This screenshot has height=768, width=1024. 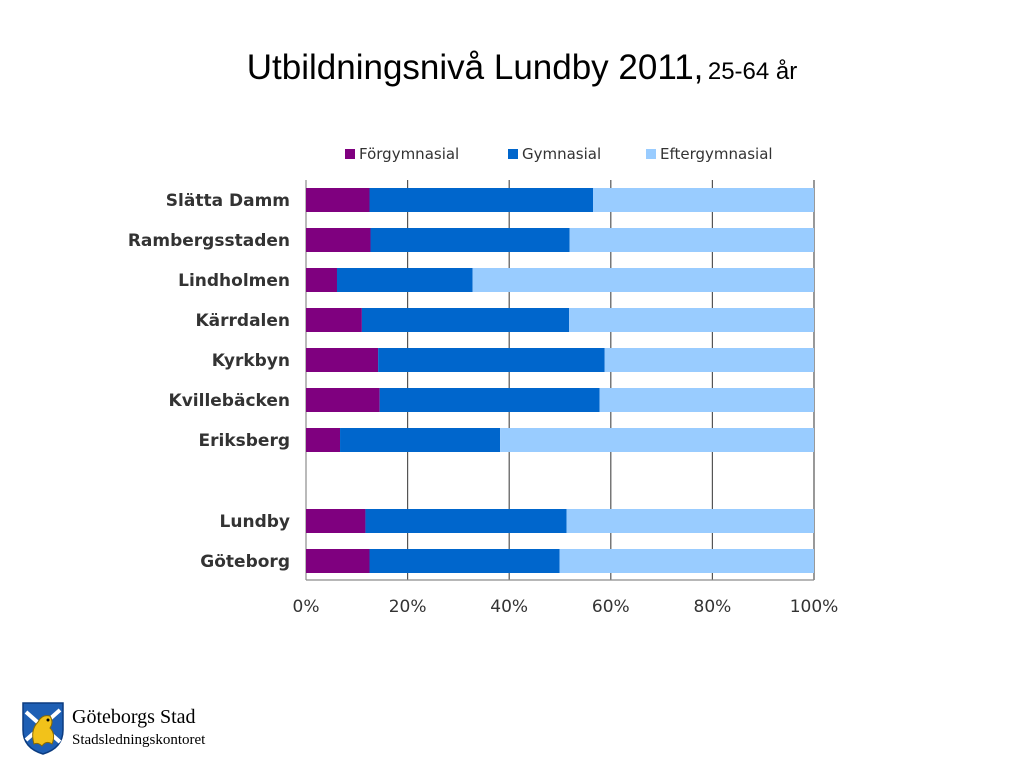 What do you see at coordinates (713, 607) in the screenshot?
I see `tick-label: 80%` at bounding box center [713, 607].